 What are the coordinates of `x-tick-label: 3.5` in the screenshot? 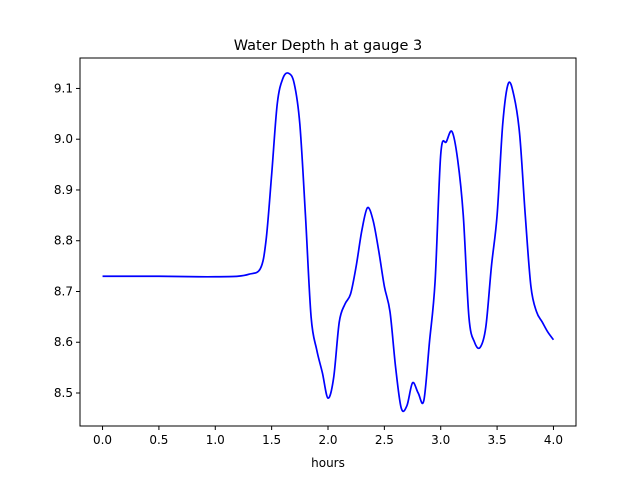 It's located at (497, 440).